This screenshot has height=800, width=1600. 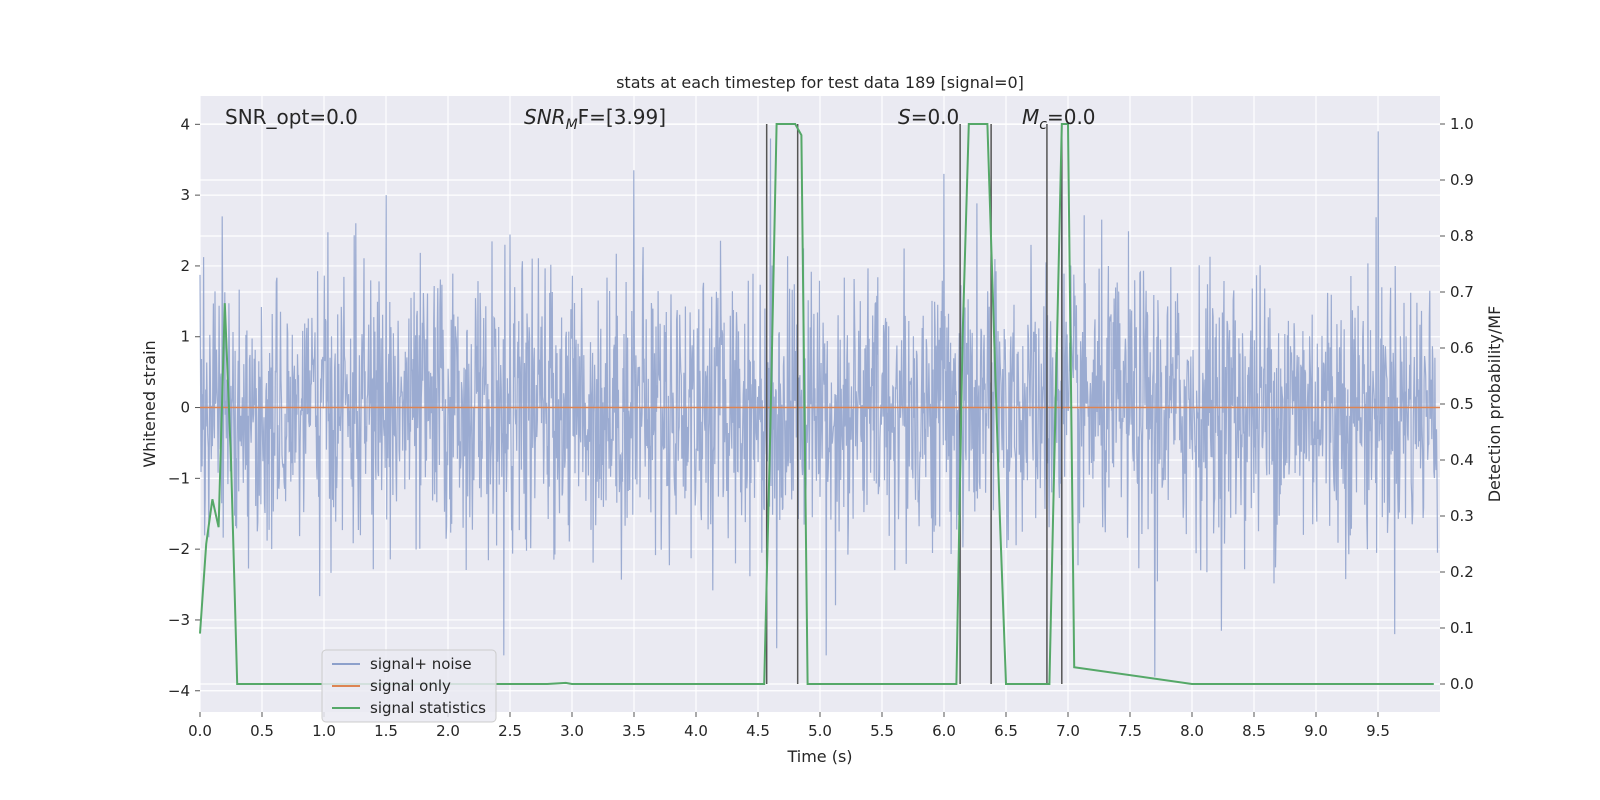 What do you see at coordinates (1462, 292) in the screenshot?
I see `y-right-tick-label: 0.7` at bounding box center [1462, 292].